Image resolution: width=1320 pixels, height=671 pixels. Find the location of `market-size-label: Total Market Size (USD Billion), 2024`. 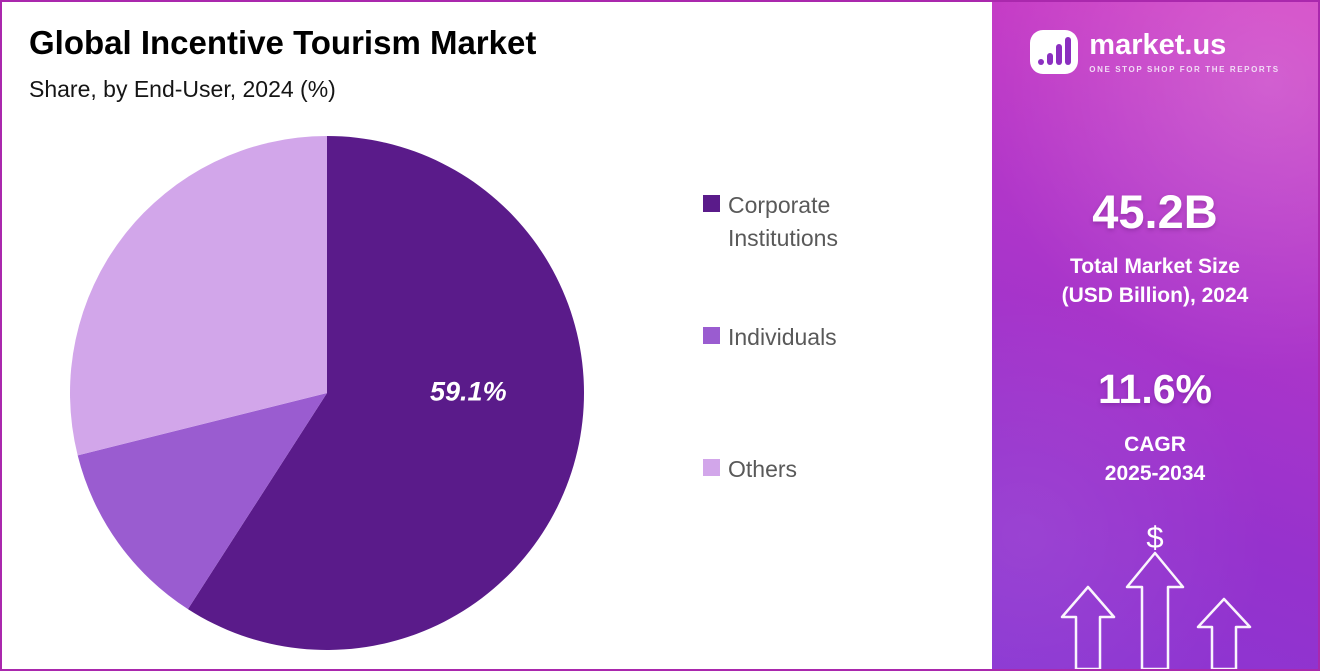

market-size-label: Total Market Size (USD Billion), 2024 is located at coordinates (1155, 281).